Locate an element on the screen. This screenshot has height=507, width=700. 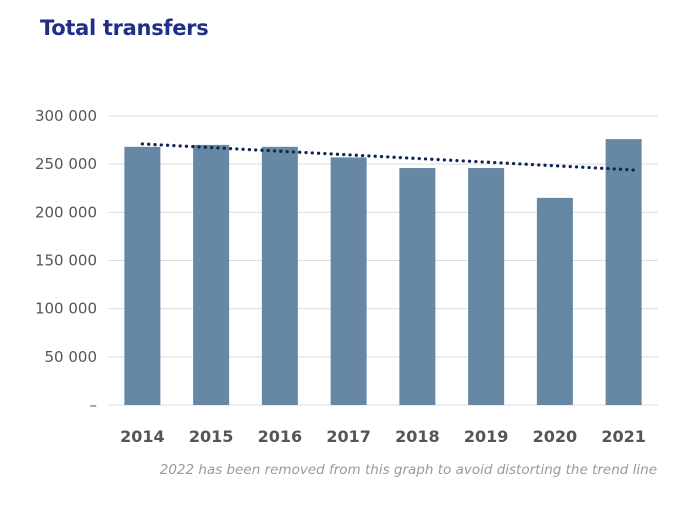
y-tick-label: 150 000 is located at coordinates (66, 261).